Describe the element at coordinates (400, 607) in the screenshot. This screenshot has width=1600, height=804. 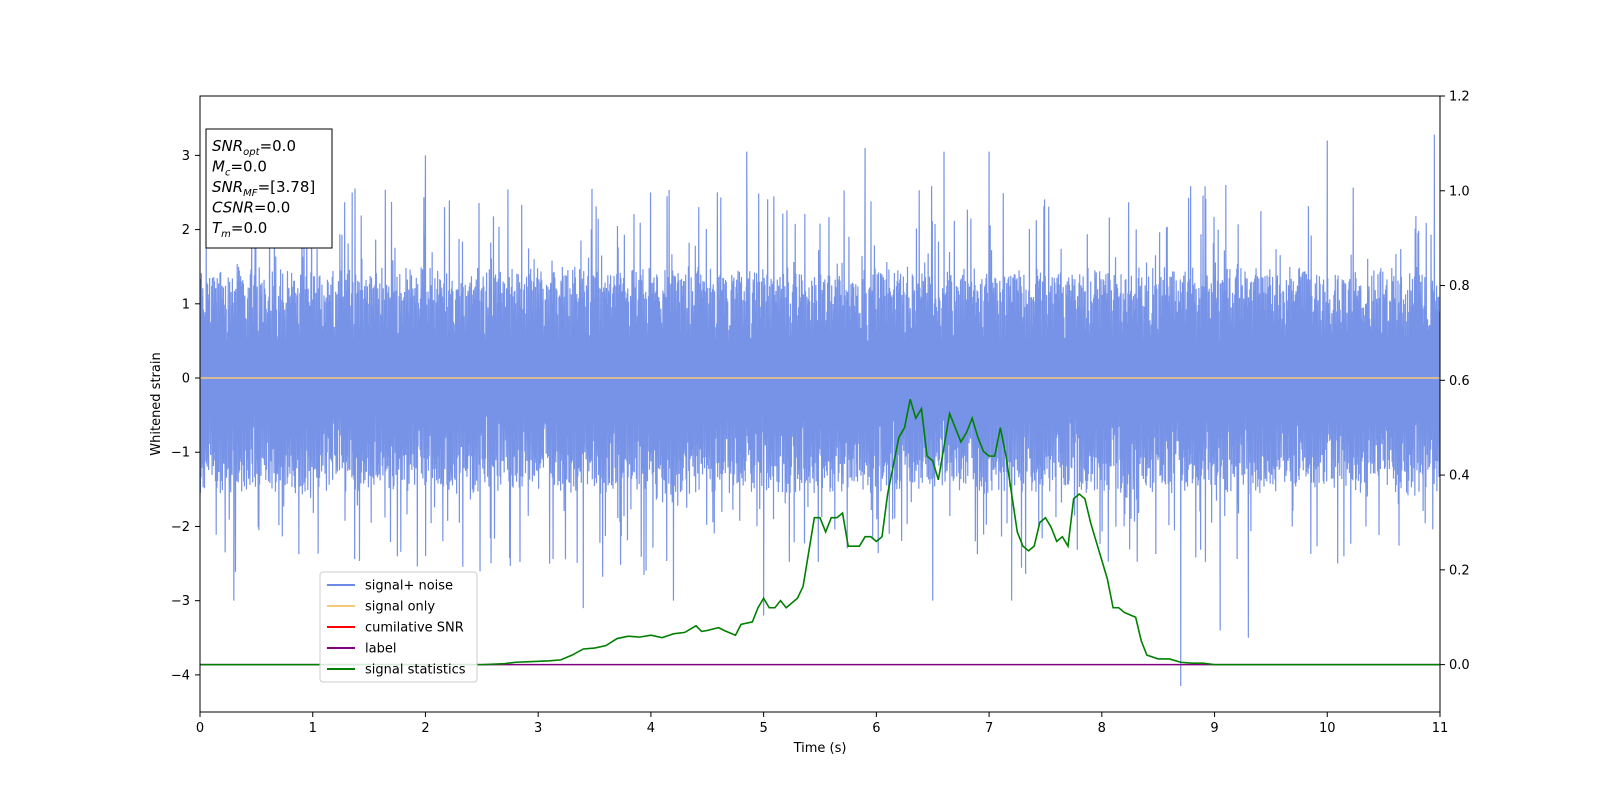
I see `legend-label: signal only` at that location.